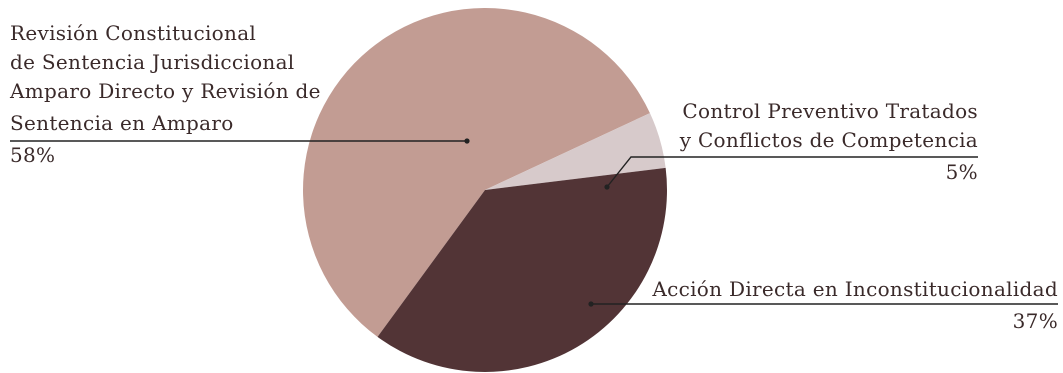 The width and height of the screenshot is (1063, 373). Describe the element at coordinates (122, 123) in the screenshot. I see `label-revision-line4: Sentencia en Amparo` at that location.